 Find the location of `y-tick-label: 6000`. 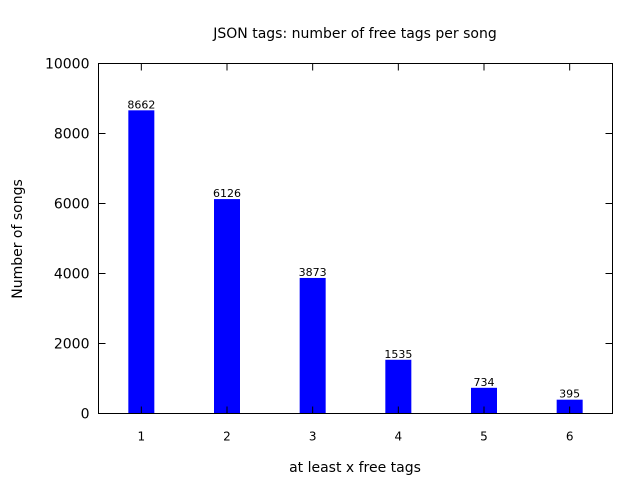

y-tick-label: 6000 is located at coordinates (72, 205).